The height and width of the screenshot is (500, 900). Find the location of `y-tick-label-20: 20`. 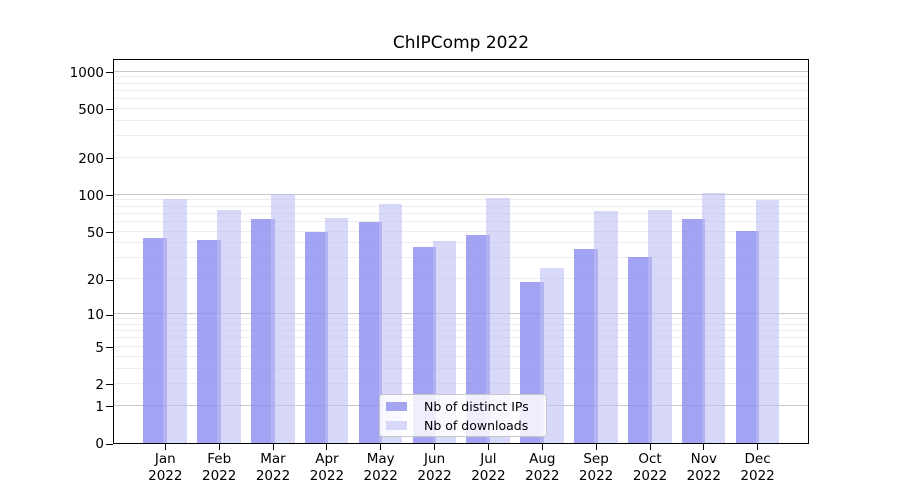

y-tick-label-20: 20 is located at coordinates (95, 280).